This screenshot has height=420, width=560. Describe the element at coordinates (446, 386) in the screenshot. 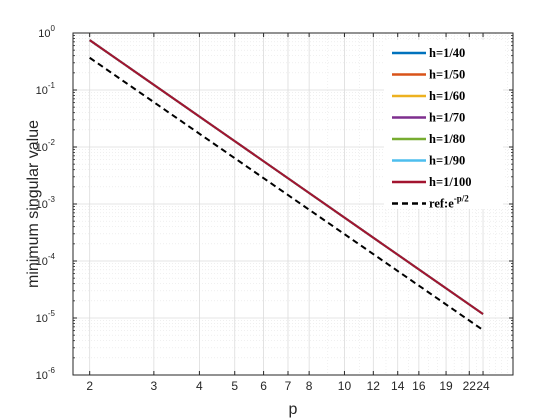

I see `x-tick-label: 19` at that location.